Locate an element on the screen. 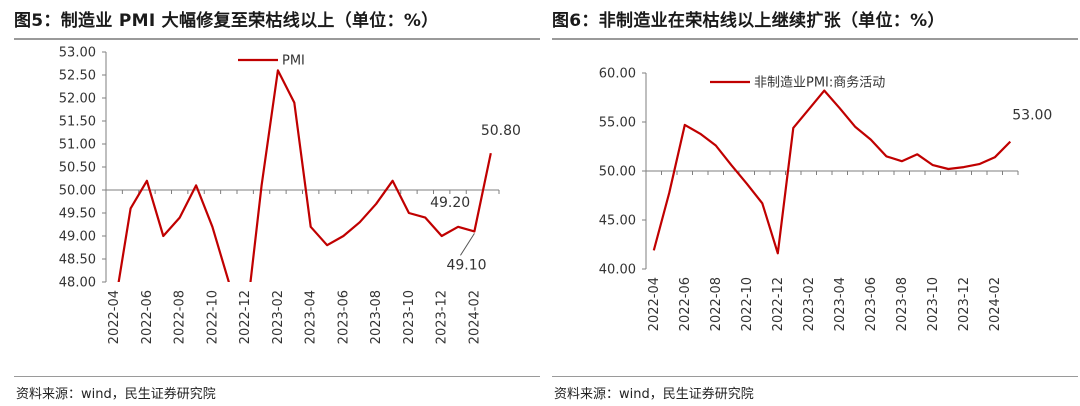 This screenshot has height=406, width=1080. y-tick-label: 51.00 is located at coordinates (77, 145).